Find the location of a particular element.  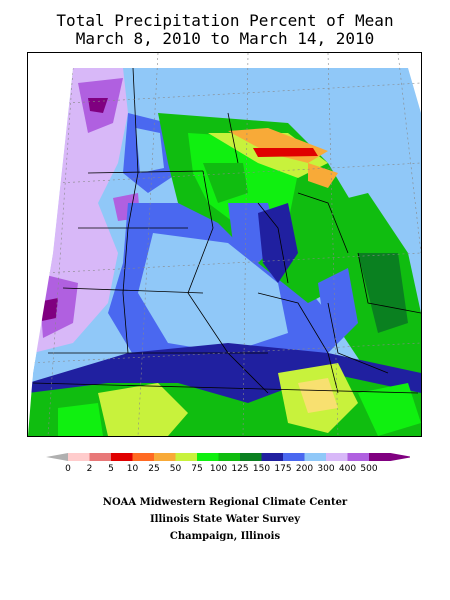

map-region-sw-dark-purple is located at coordinates (50, 309).